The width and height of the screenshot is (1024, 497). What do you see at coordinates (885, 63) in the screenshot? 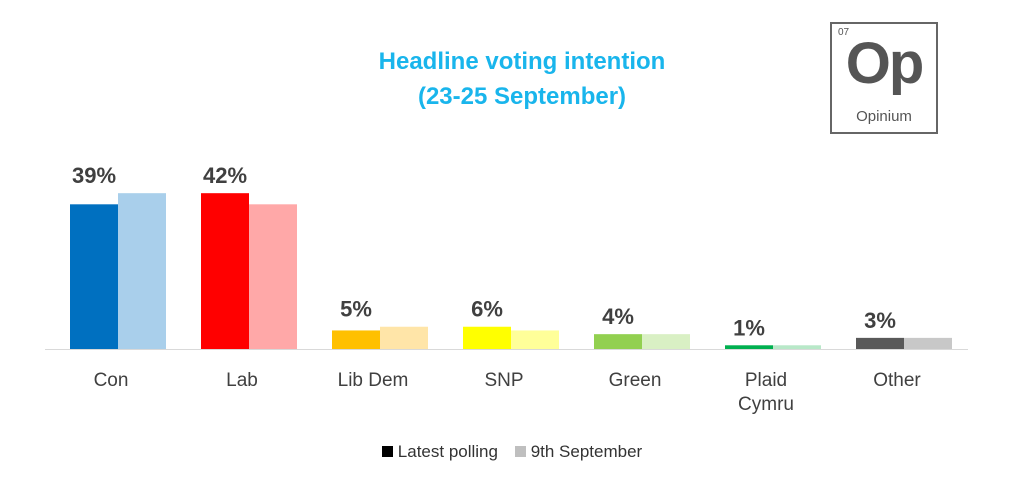
I see `logo-symbol: Op` at bounding box center [885, 63].